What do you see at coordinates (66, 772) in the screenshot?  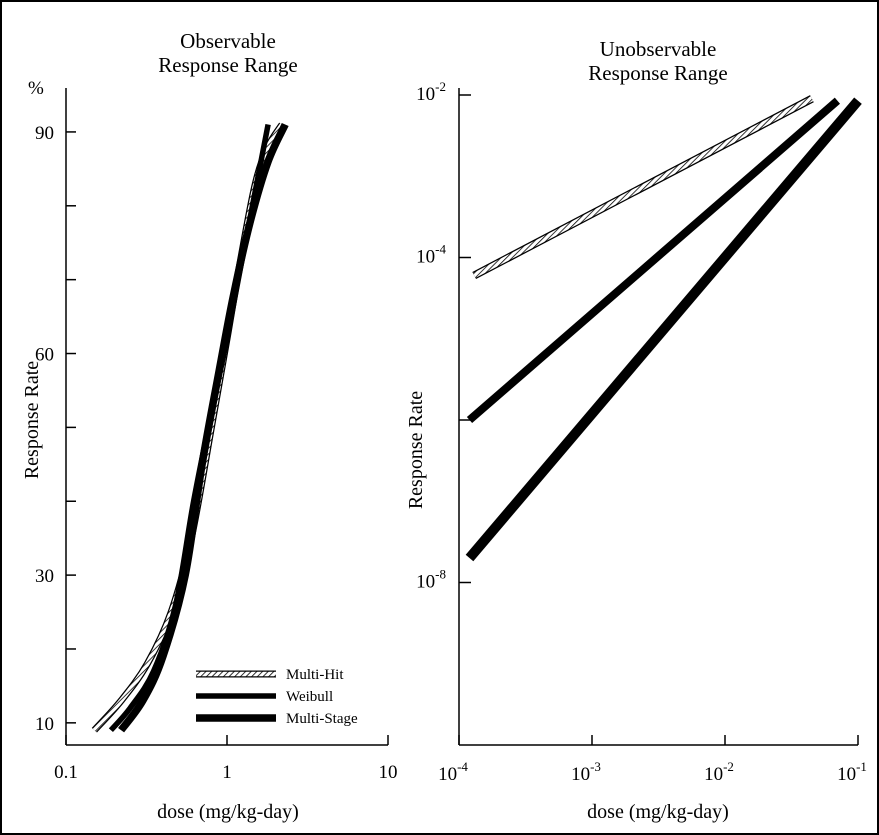 I see `left-x-tick-label: 0.1` at bounding box center [66, 772].